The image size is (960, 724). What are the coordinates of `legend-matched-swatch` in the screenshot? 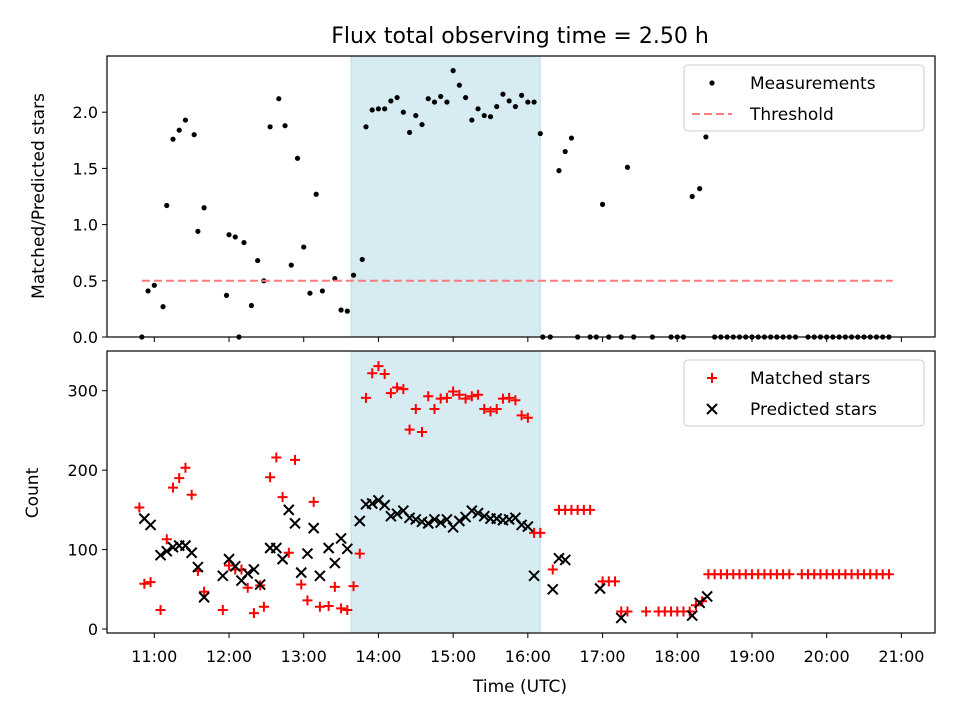 It's located at (712, 378).